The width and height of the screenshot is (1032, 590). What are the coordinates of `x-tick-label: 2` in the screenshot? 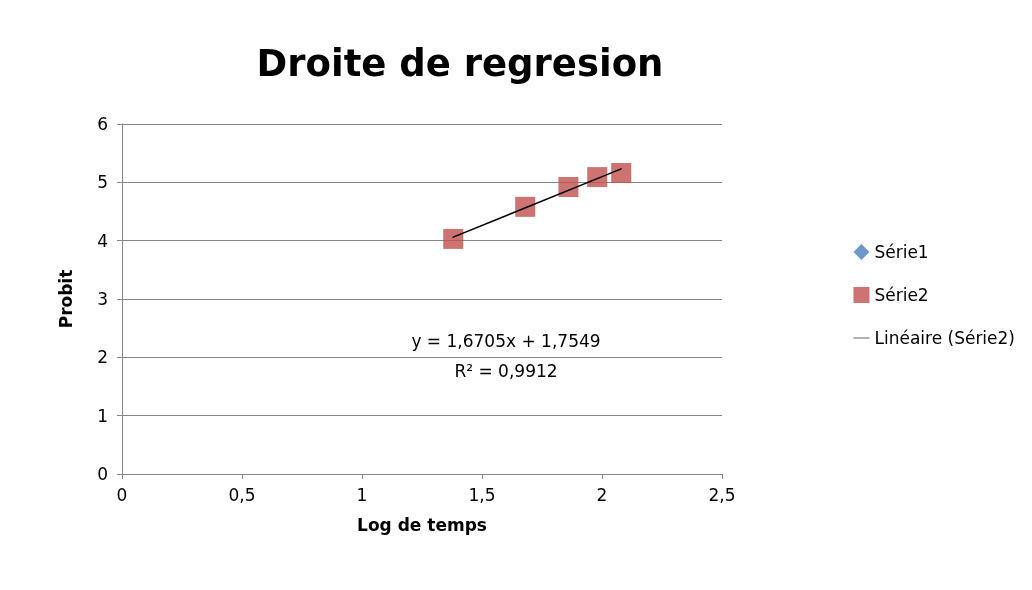 It's located at (602, 494).